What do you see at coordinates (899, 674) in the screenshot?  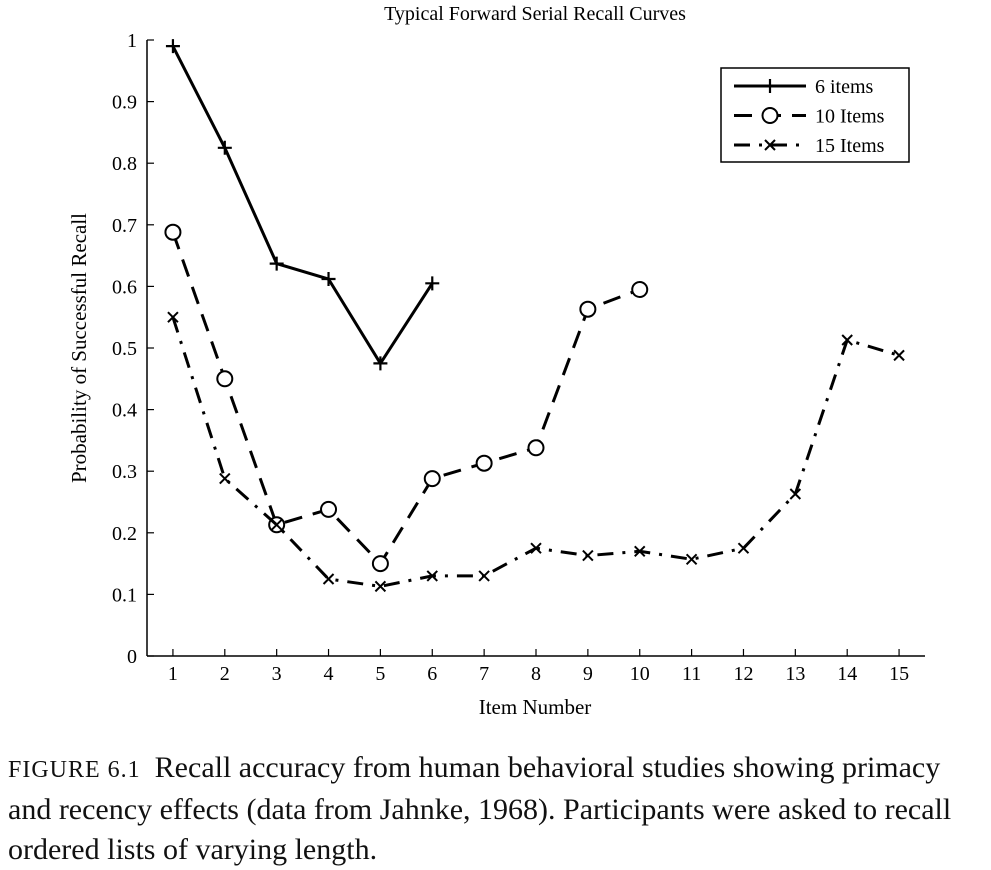 I see `x-tick-label: 15` at bounding box center [899, 674].